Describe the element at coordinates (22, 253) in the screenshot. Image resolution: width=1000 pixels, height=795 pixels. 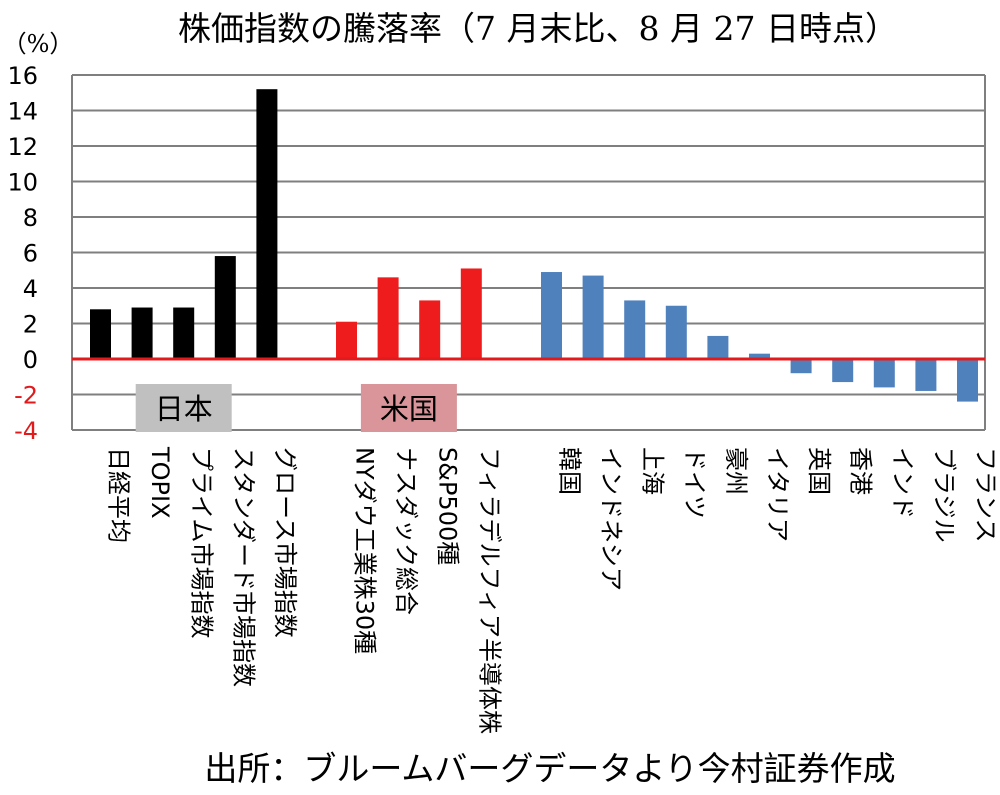
I see `y-axis-ticks: 16 14 12 10 8 6 4 2 0 -2 -4` at that location.